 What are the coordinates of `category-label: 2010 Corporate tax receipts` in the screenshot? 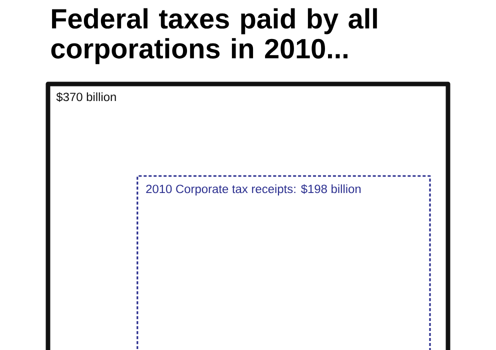 It's located at (219, 190).